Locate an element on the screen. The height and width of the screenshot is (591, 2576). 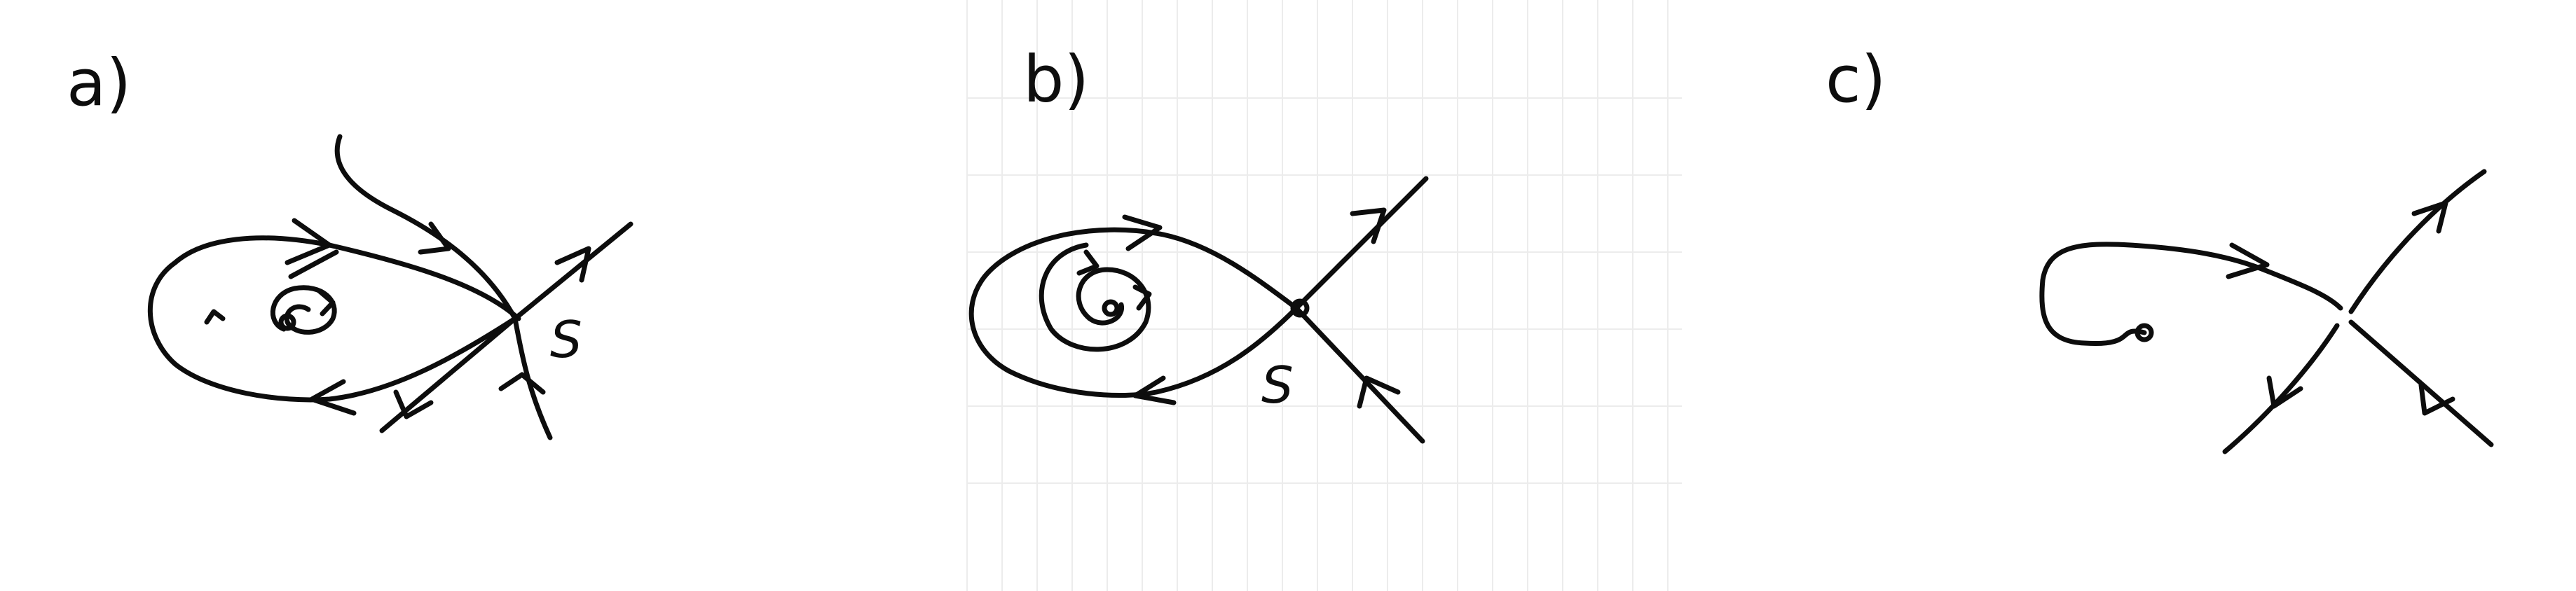
panel-c-upper-right-branch is located at coordinates (2418, 241).